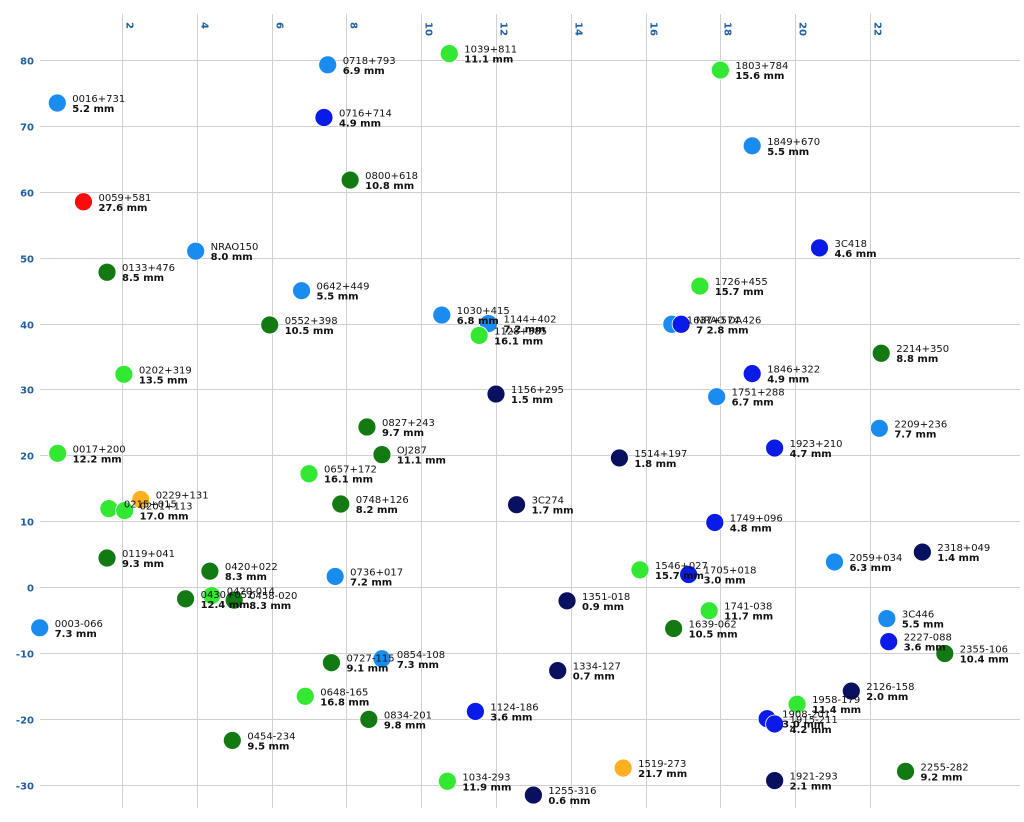  I want to click on point-name-label: 1958-179, so click(836, 700).